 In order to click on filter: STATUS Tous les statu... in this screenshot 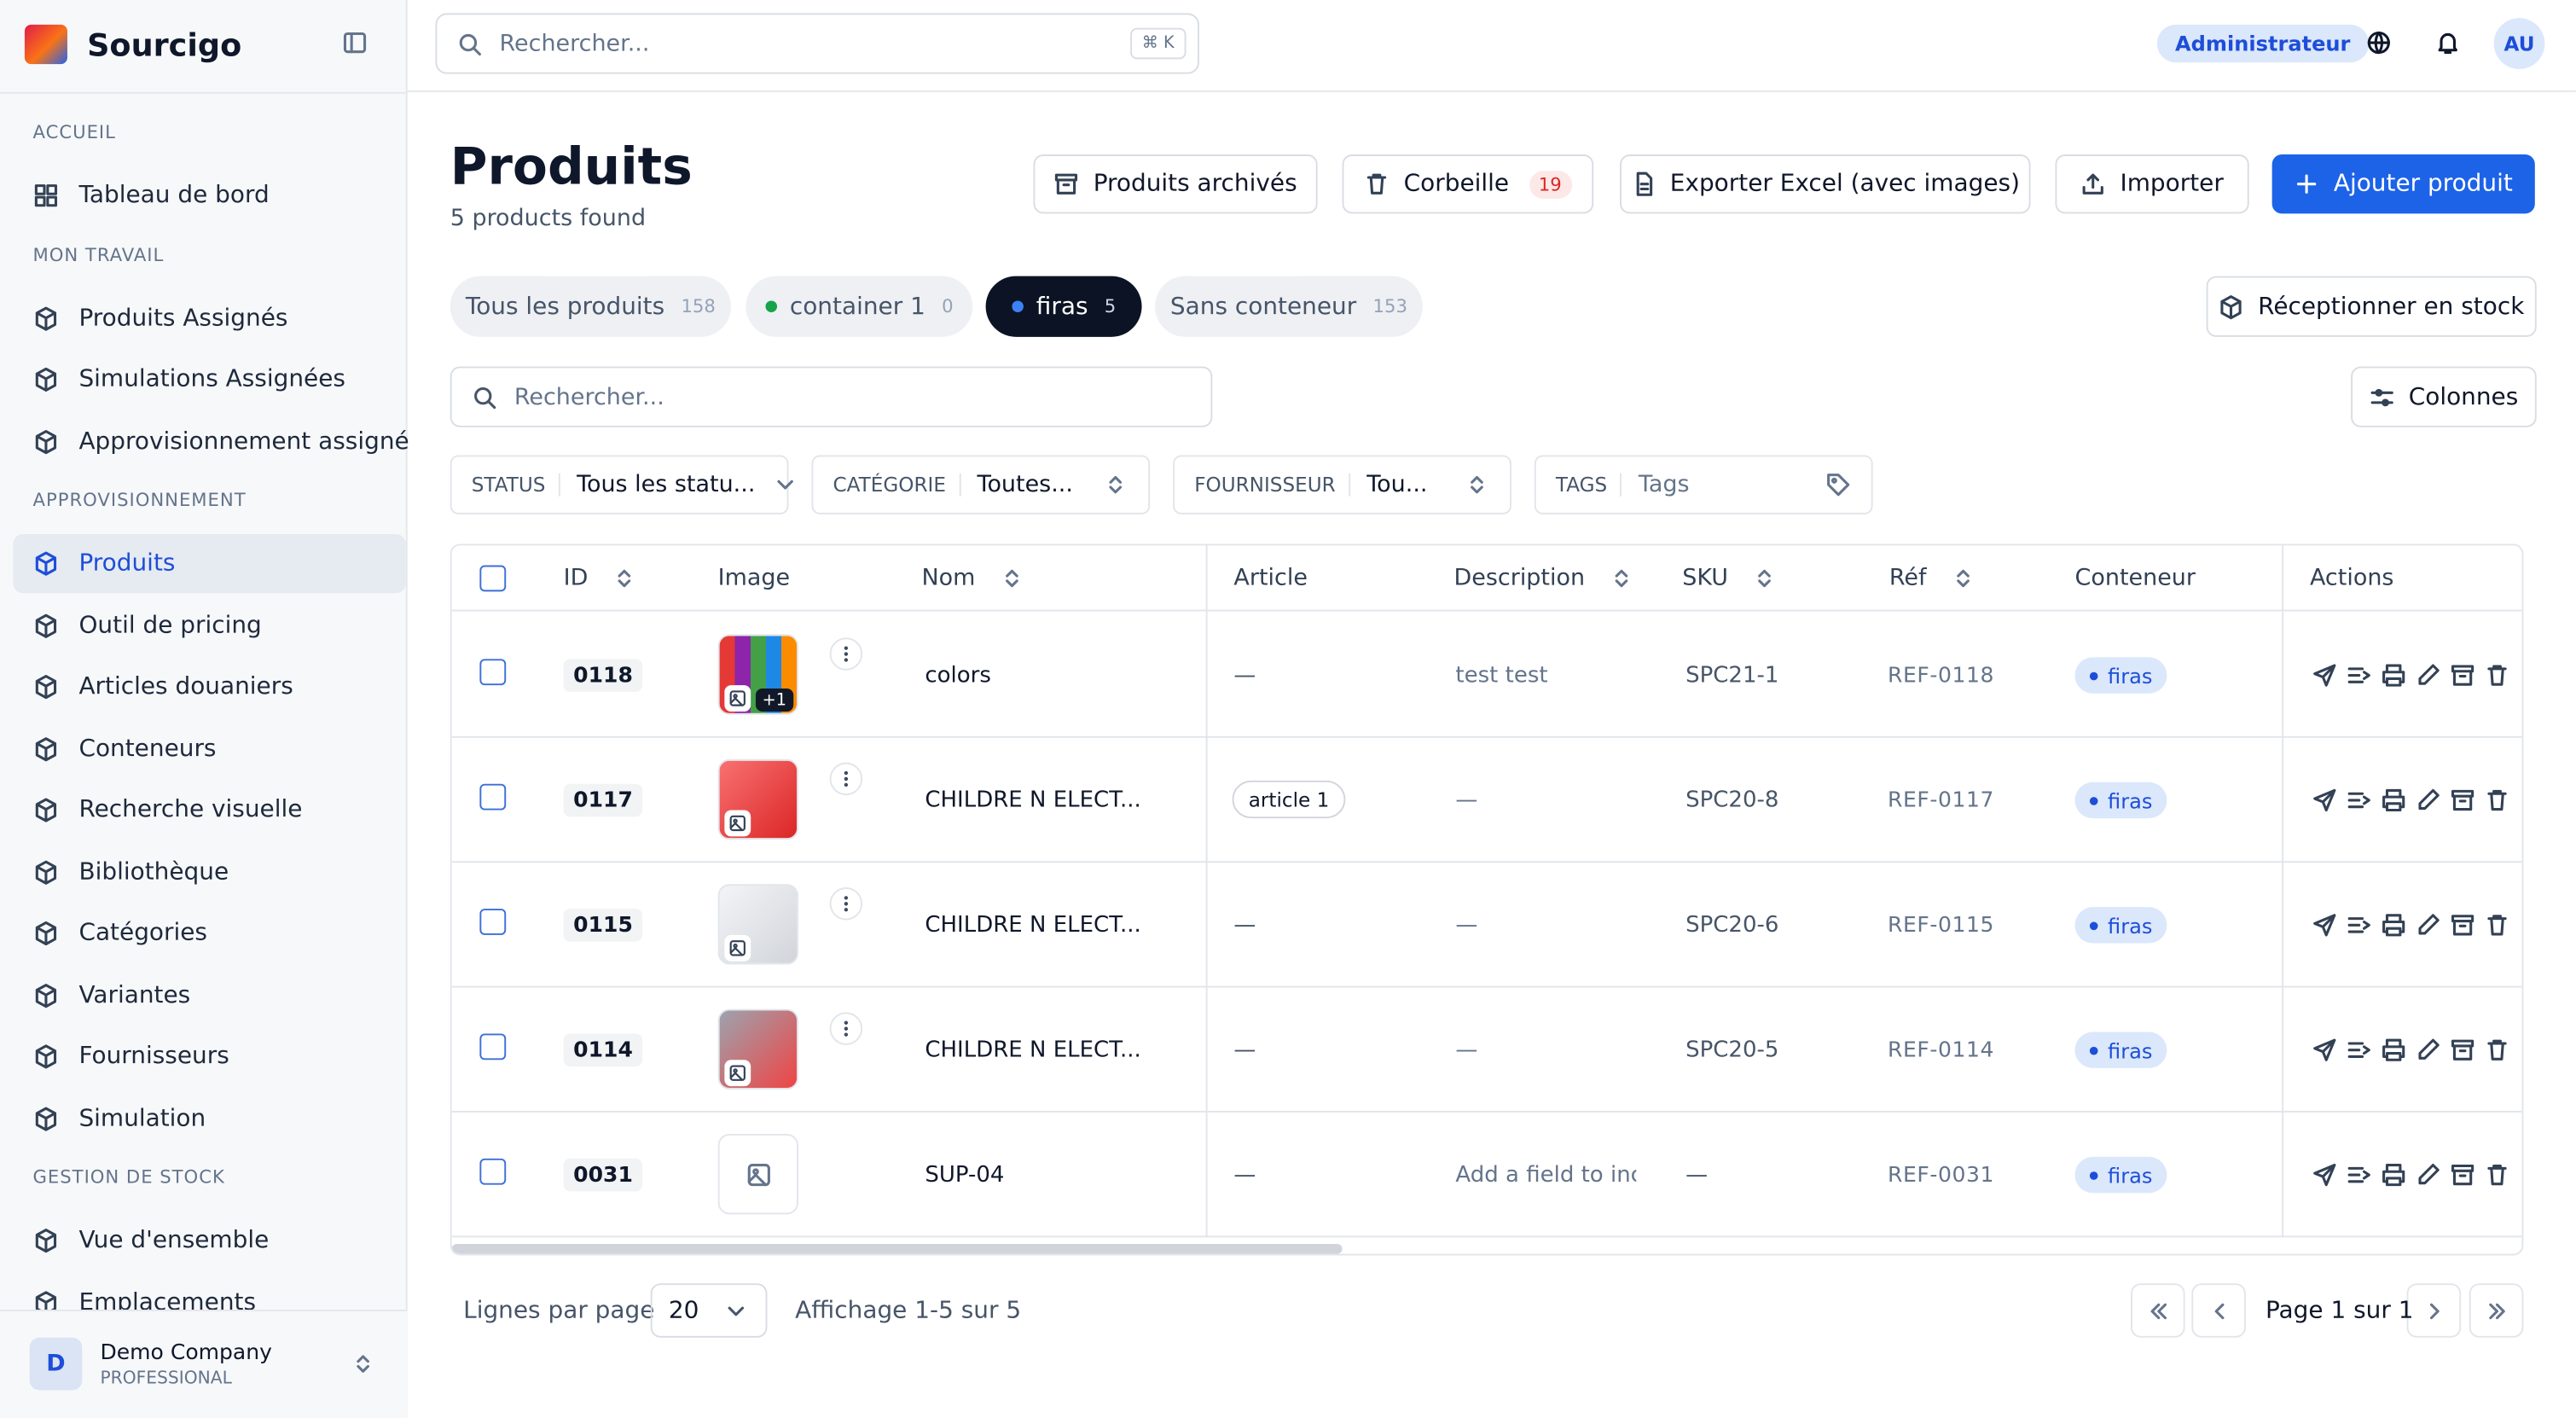, I will do `click(621, 484)`.